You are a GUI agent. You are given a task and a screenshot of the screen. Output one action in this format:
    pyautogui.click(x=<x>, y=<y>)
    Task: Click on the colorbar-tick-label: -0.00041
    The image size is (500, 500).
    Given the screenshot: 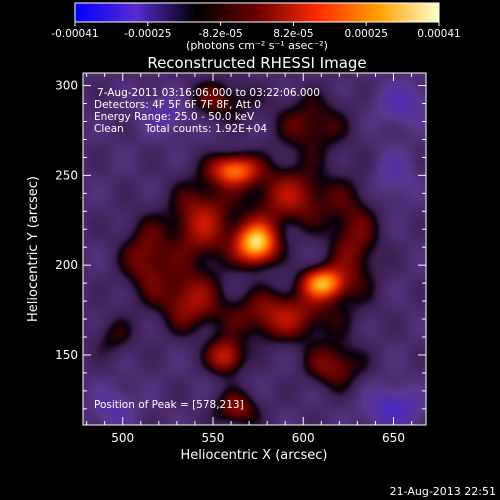 What is the action you would take?
    pyautogui.click(x=74, y=34)
    